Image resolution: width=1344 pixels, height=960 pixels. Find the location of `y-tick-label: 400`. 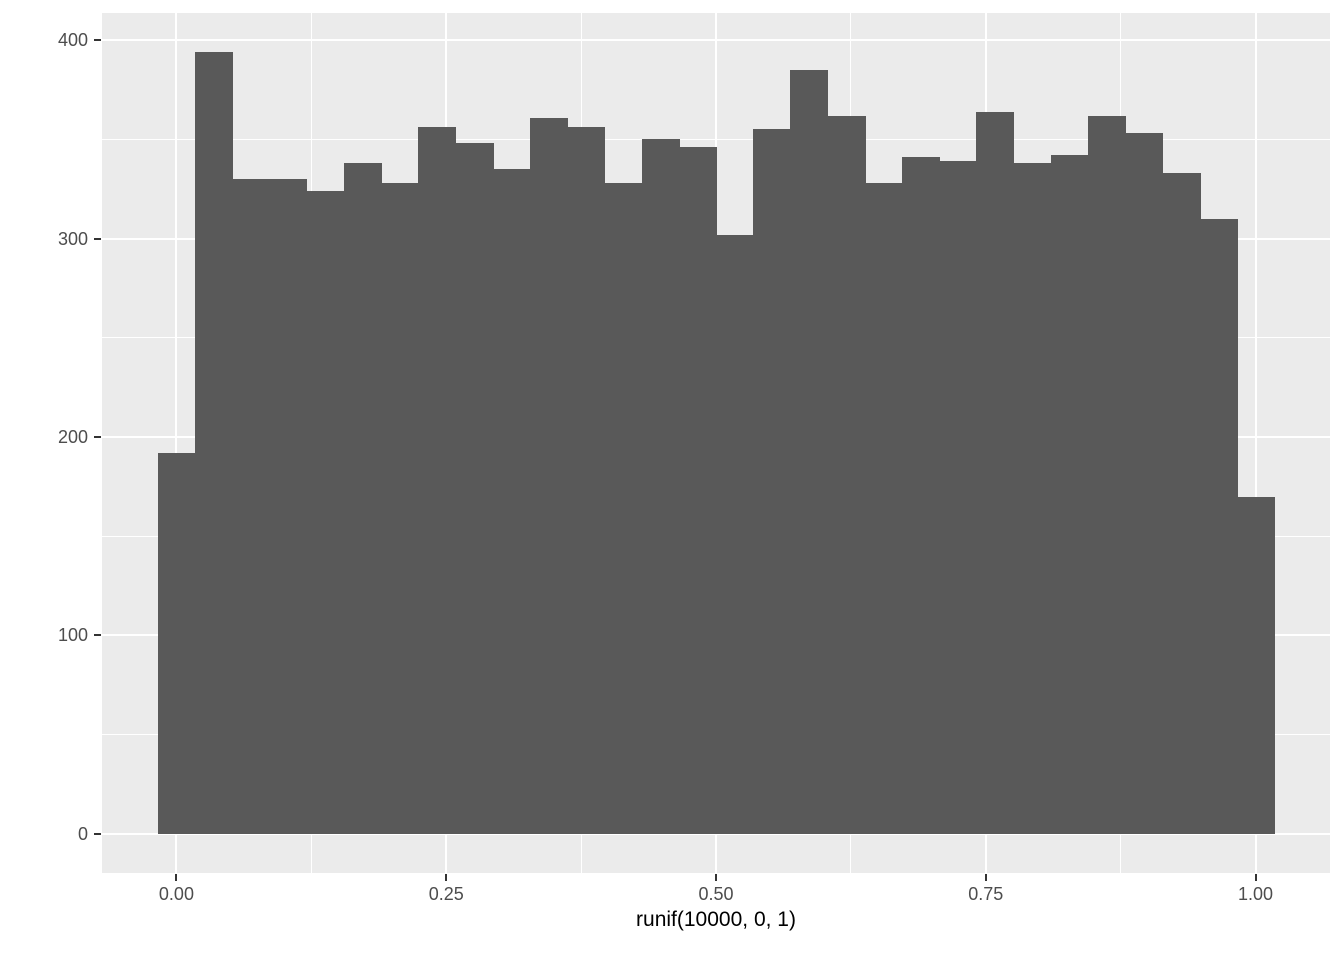

y-tick-label: 400 is located at coordinates (72, 40).